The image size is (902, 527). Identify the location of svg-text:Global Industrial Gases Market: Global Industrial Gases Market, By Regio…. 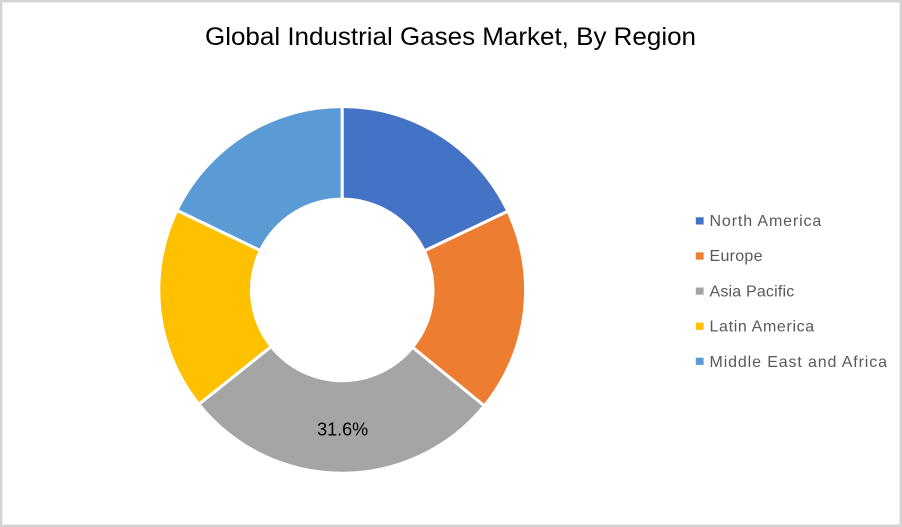
(450, 37).